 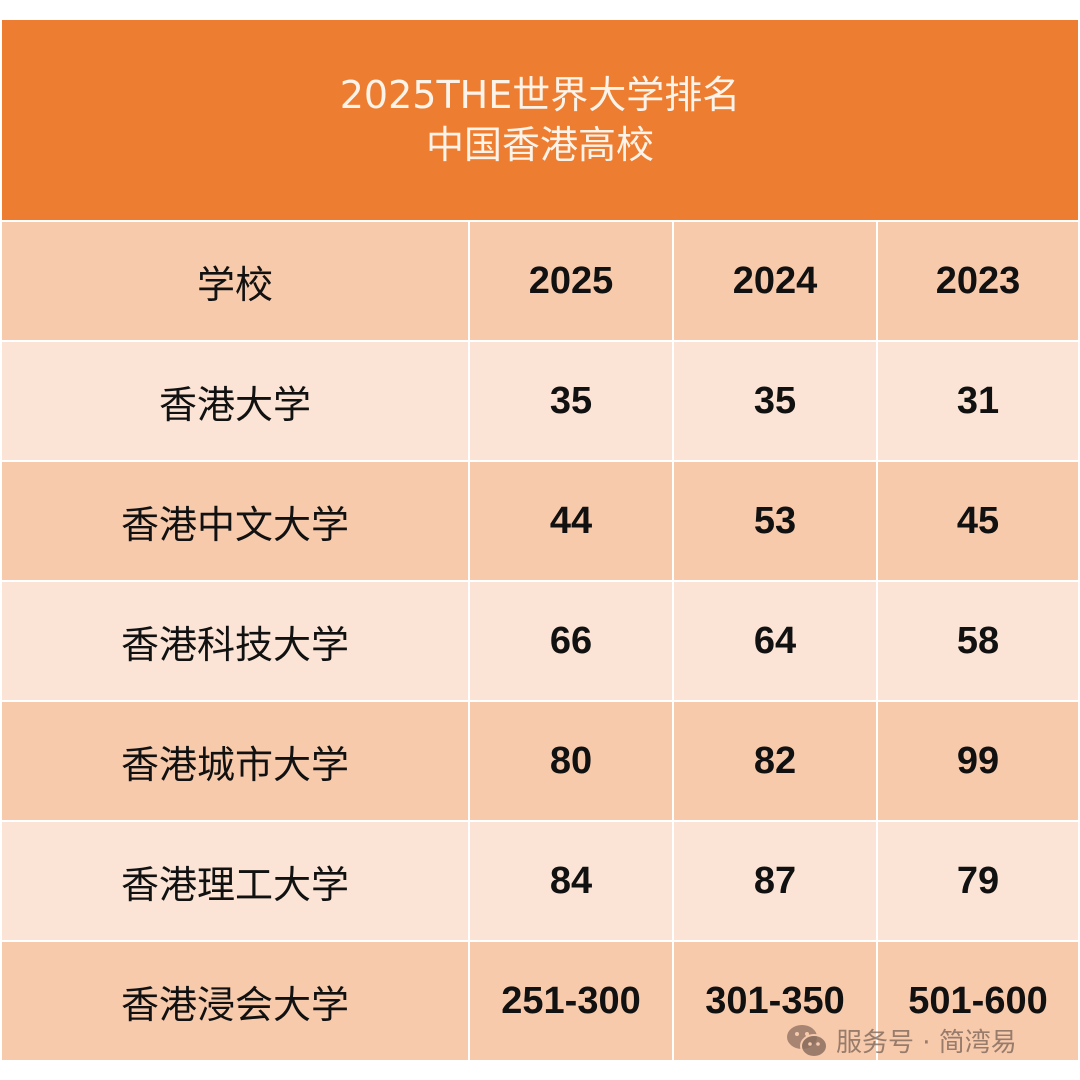 I want to click on rank-2025: 84, so click(x=571, y=881).